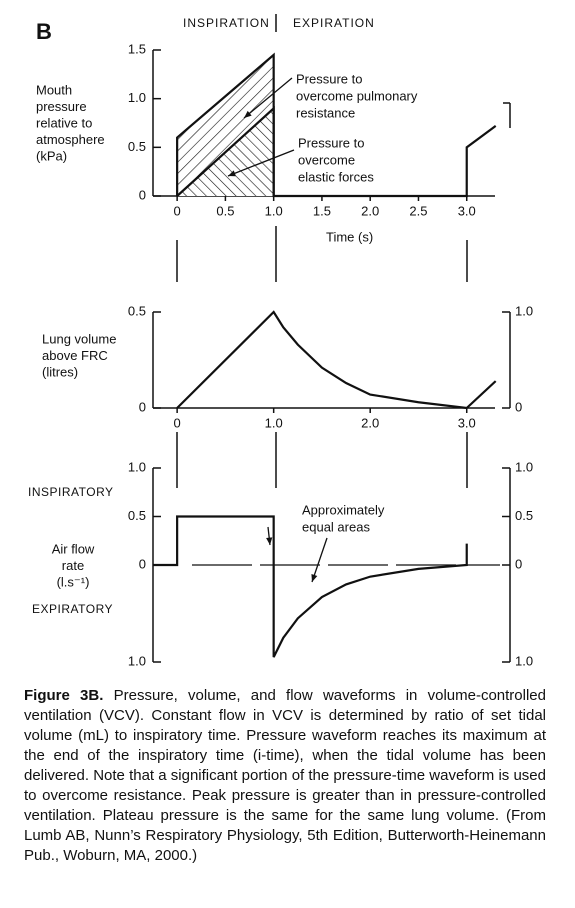 The image size is (575, 908). What do you see at coordinates (336, 176) in the screenshot?
I see `annotation: elastic forces` at bounding box center [336, 176].